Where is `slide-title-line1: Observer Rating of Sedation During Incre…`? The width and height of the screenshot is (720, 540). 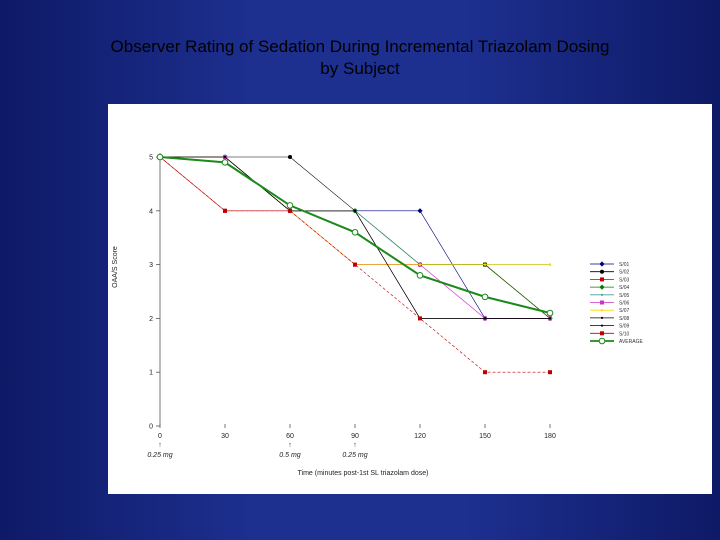
slide-title-line1: Observer Rating of Sedation During Incre… is located at coordinates (360, 46).